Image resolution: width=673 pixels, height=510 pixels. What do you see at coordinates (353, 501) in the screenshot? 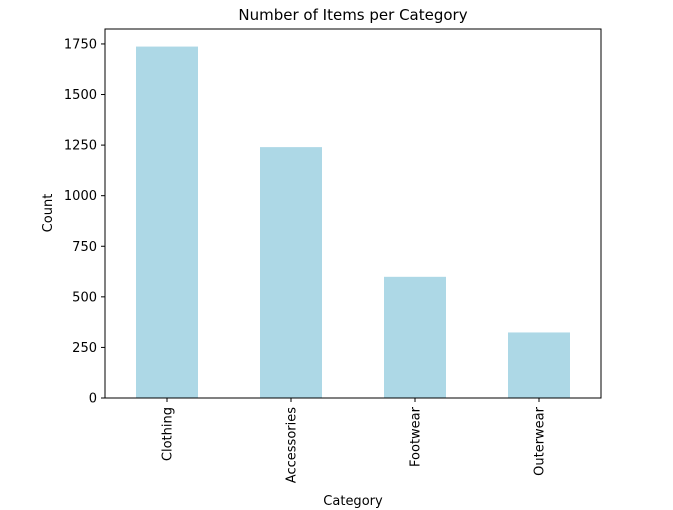
I see `x-axis-label: Category` at bounding box center [353, 501].